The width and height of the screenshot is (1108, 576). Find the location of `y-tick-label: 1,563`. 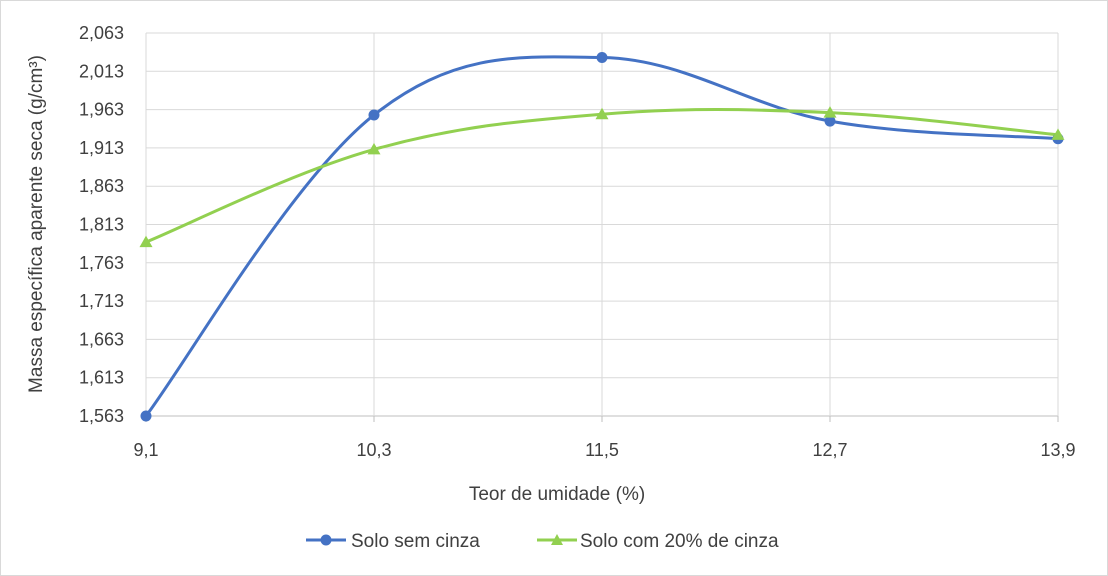

y-tick-label: 1,563 is located at coordinates (101, 416).